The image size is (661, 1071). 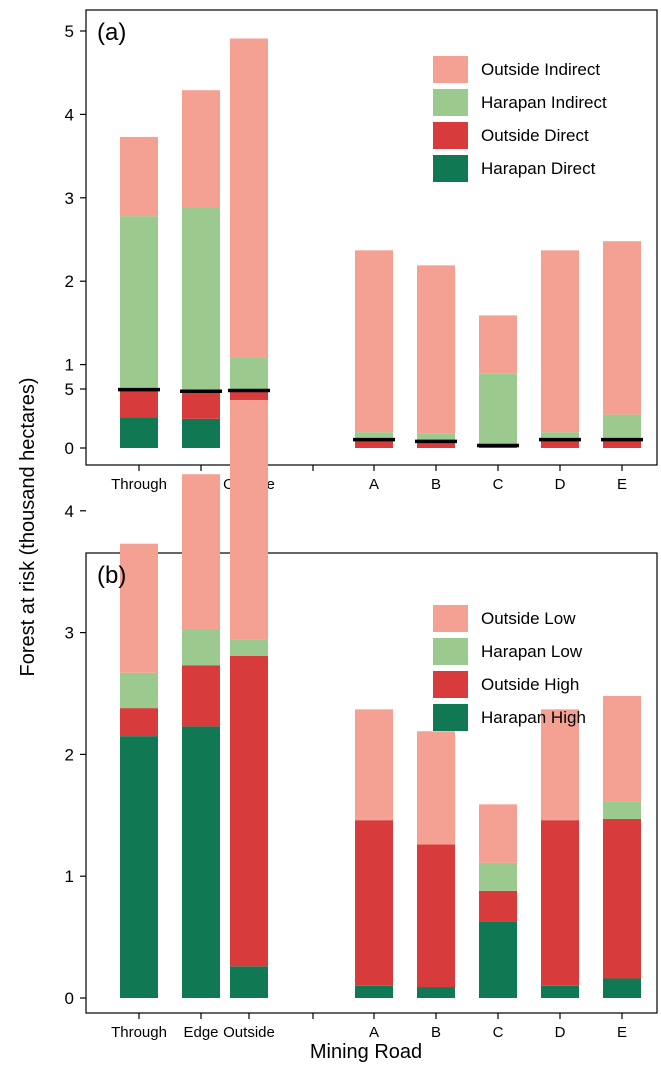 What do you see at coordinates (111, 575) in the screenshot?
I see `panel-label: (b)` at bounding box center [111, 575].